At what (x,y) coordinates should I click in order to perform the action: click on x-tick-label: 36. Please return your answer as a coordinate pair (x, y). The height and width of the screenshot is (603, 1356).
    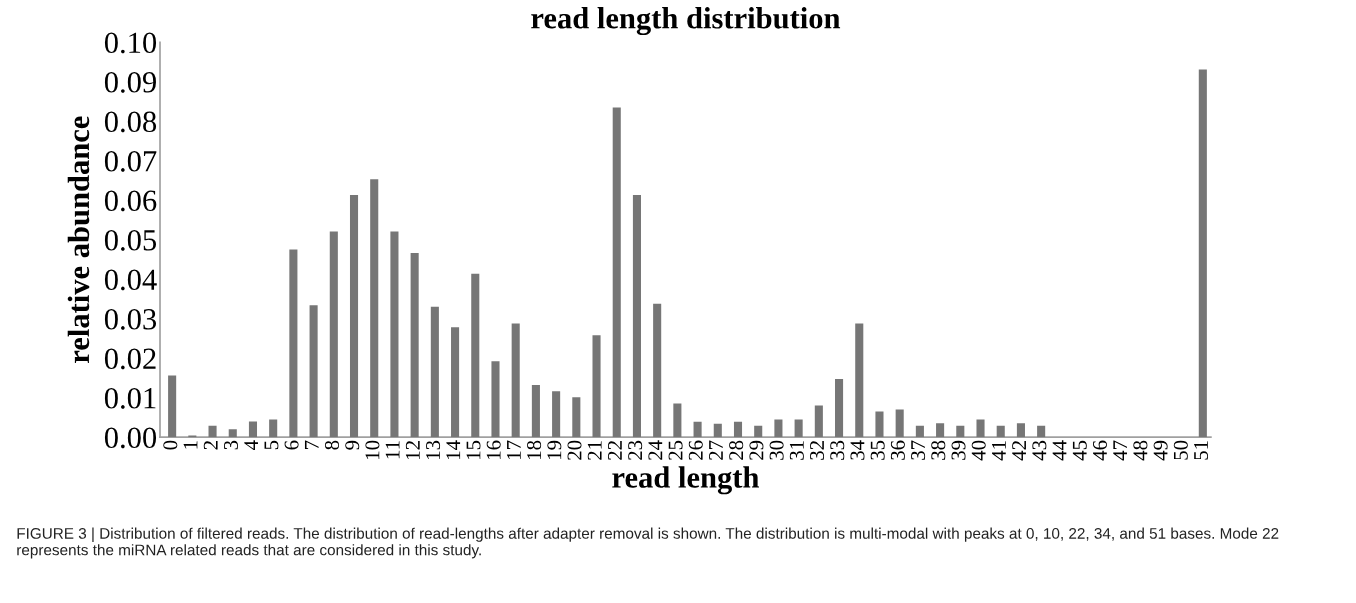
    Looking at the image, I should click on (897, 450).